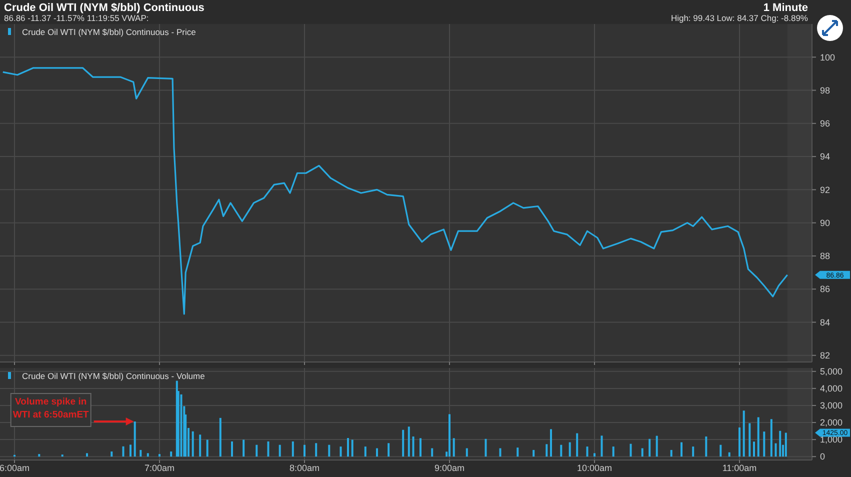 This screenshot has height=477, width=851. I want to click on annotation: Volume spike in WTI at 6:50amET, so click(51, 408).